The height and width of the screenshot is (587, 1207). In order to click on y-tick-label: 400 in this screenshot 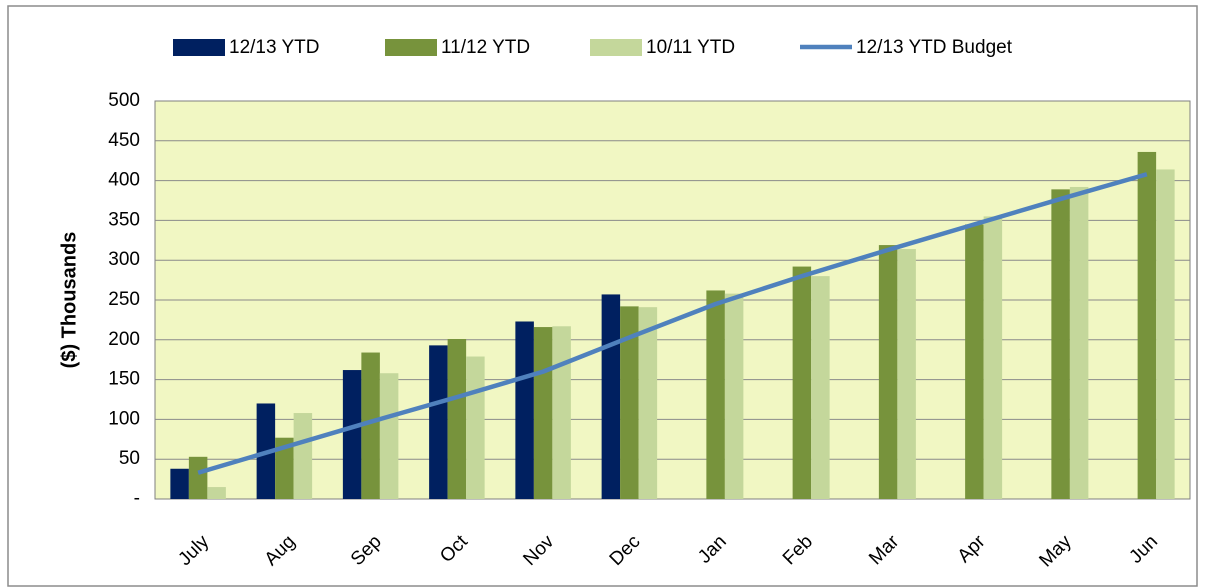, I will do `click(124, 180)`.